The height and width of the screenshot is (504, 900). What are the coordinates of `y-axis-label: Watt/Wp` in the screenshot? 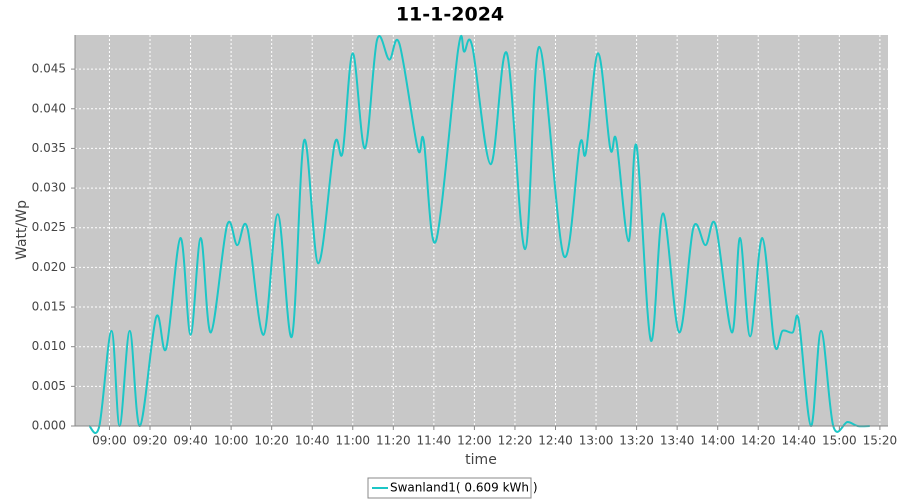 It's located at (22, 230).